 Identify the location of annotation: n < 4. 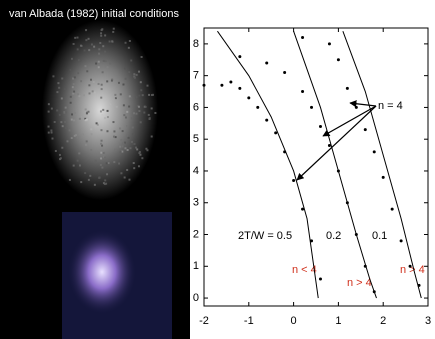
(304, 270).